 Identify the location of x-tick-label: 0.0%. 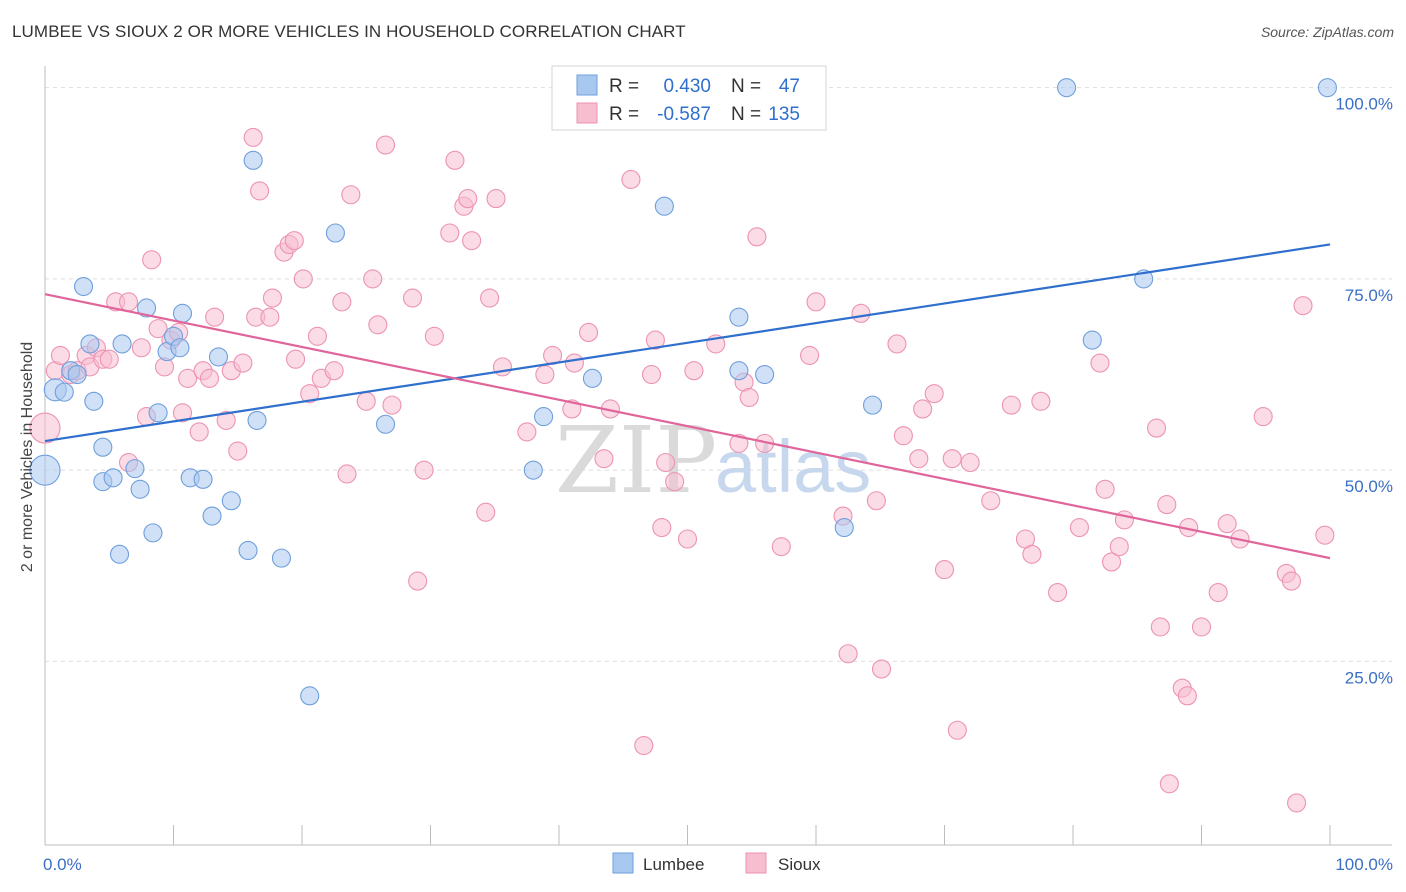
(62, 864).